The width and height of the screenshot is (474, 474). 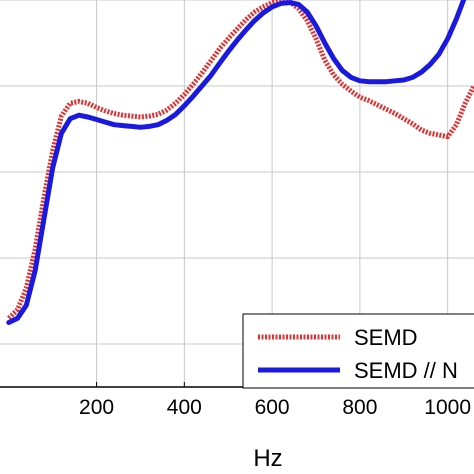 What do you see at coordinates (386, 337) in the screenshot?
I see `legend-label-semd: SEMD` at bounding box center [386, 337].